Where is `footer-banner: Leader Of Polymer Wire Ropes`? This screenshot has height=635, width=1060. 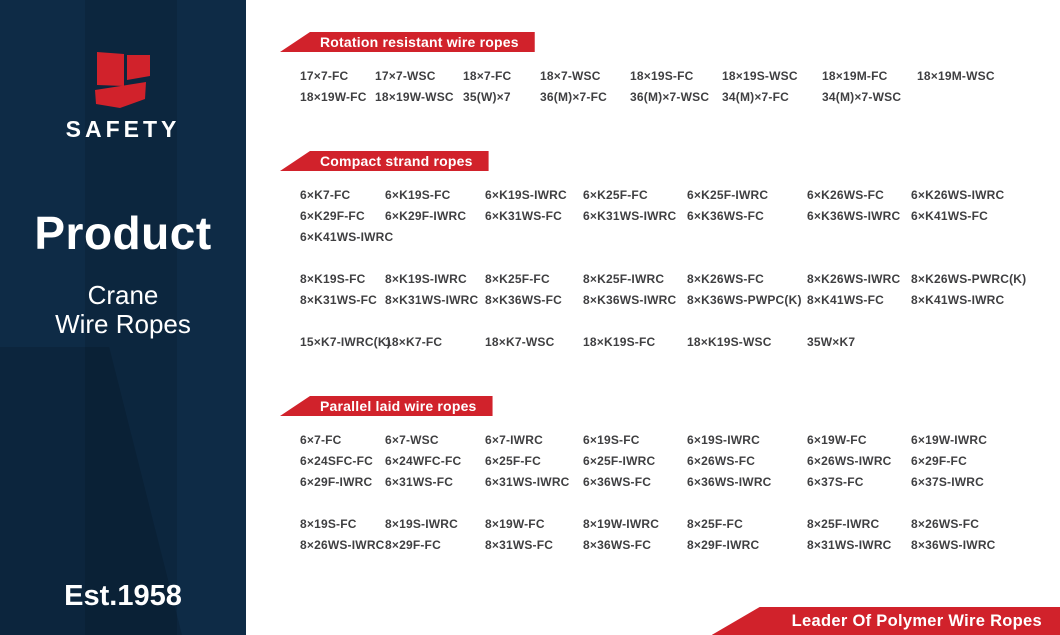 footer-banner: Leader Of Polymer Wire Ropes is located at coordinates (885, 621).